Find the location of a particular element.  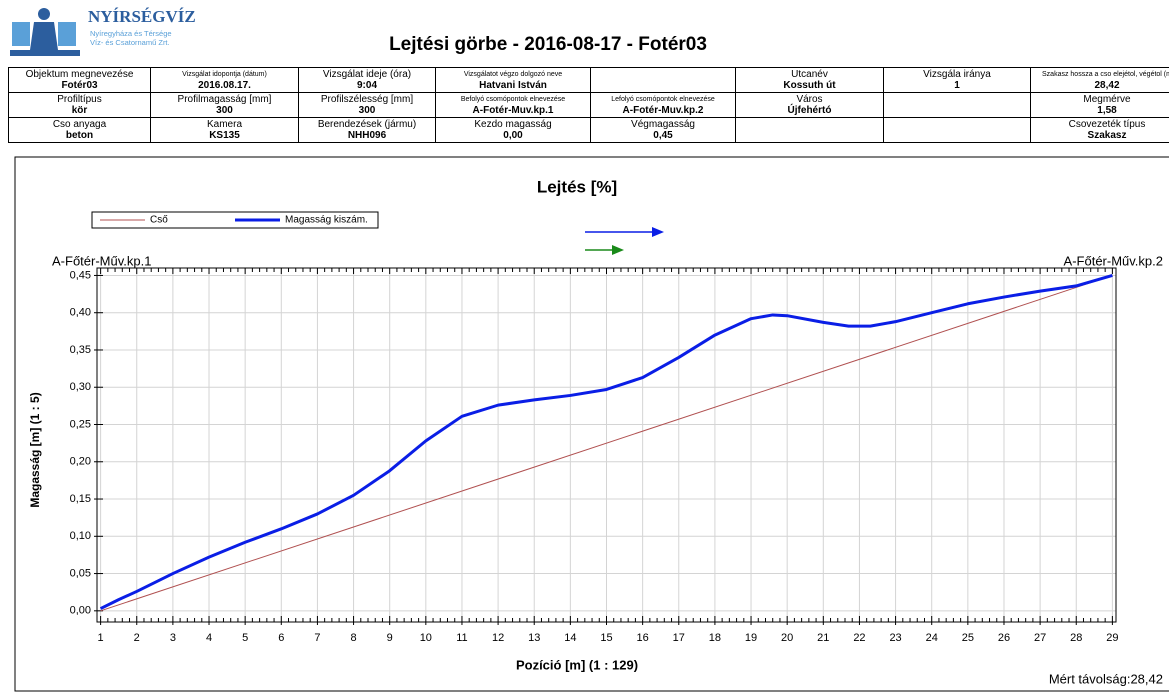

cell-label: Vizsgálatot végzo dolgozó neve is located at coordinates (513, 74).